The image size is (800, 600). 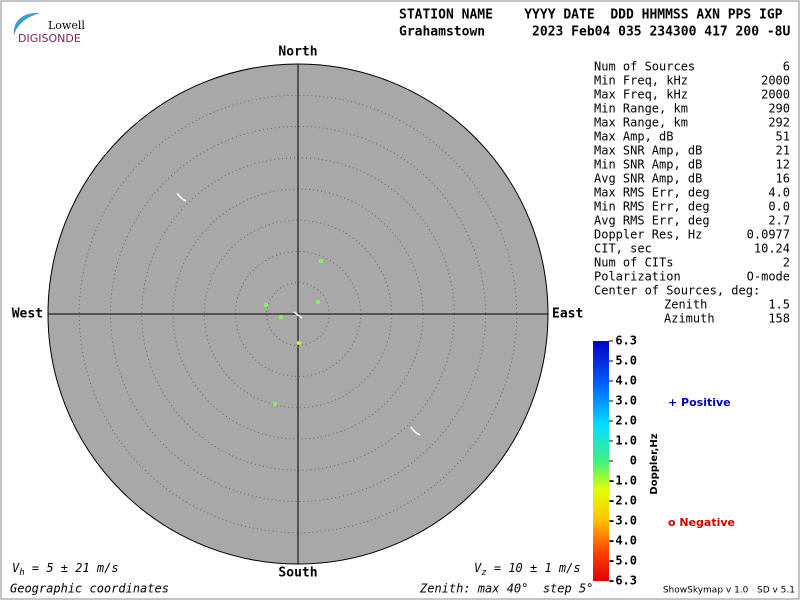 What do you see at coordinates (601, 461) in the screenshot?
I see `colorbar` at bounding box center [601, 461].